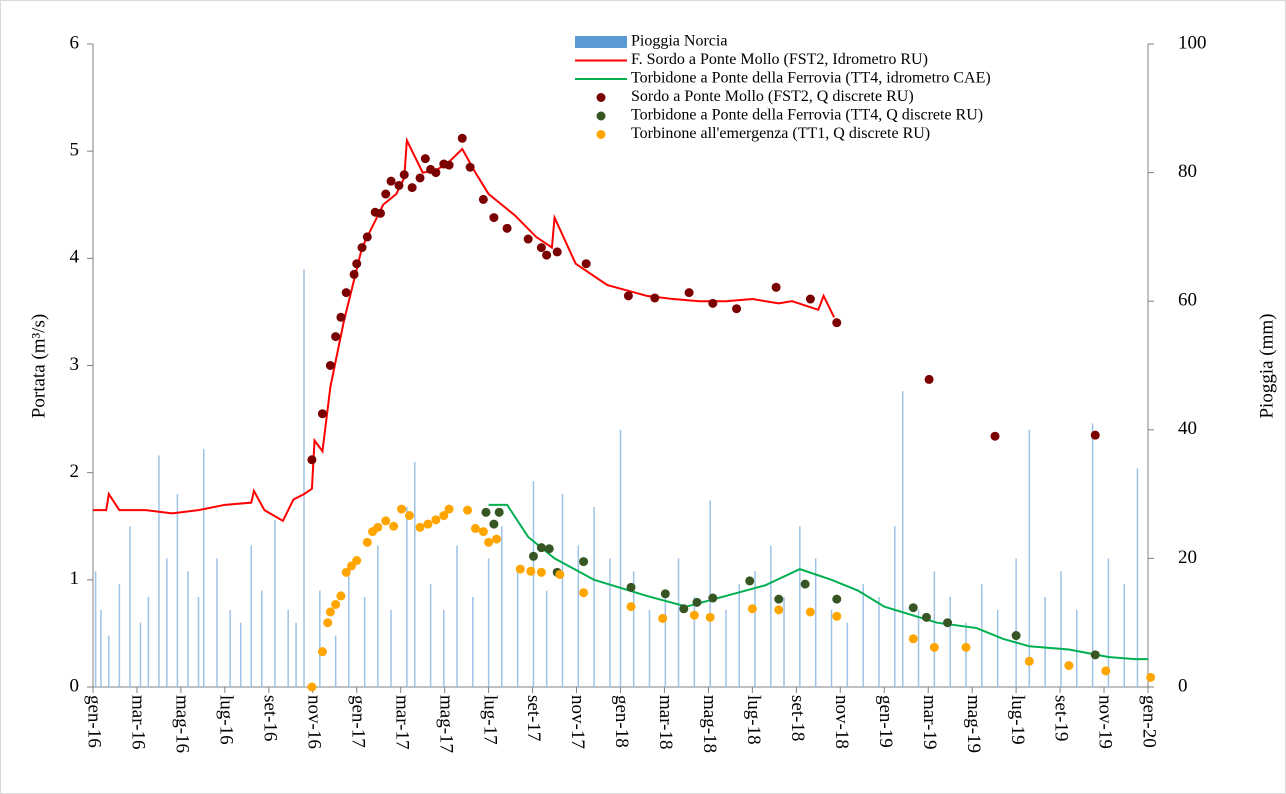  I want to click on x-tick-label: set-17, so click(533, 718).